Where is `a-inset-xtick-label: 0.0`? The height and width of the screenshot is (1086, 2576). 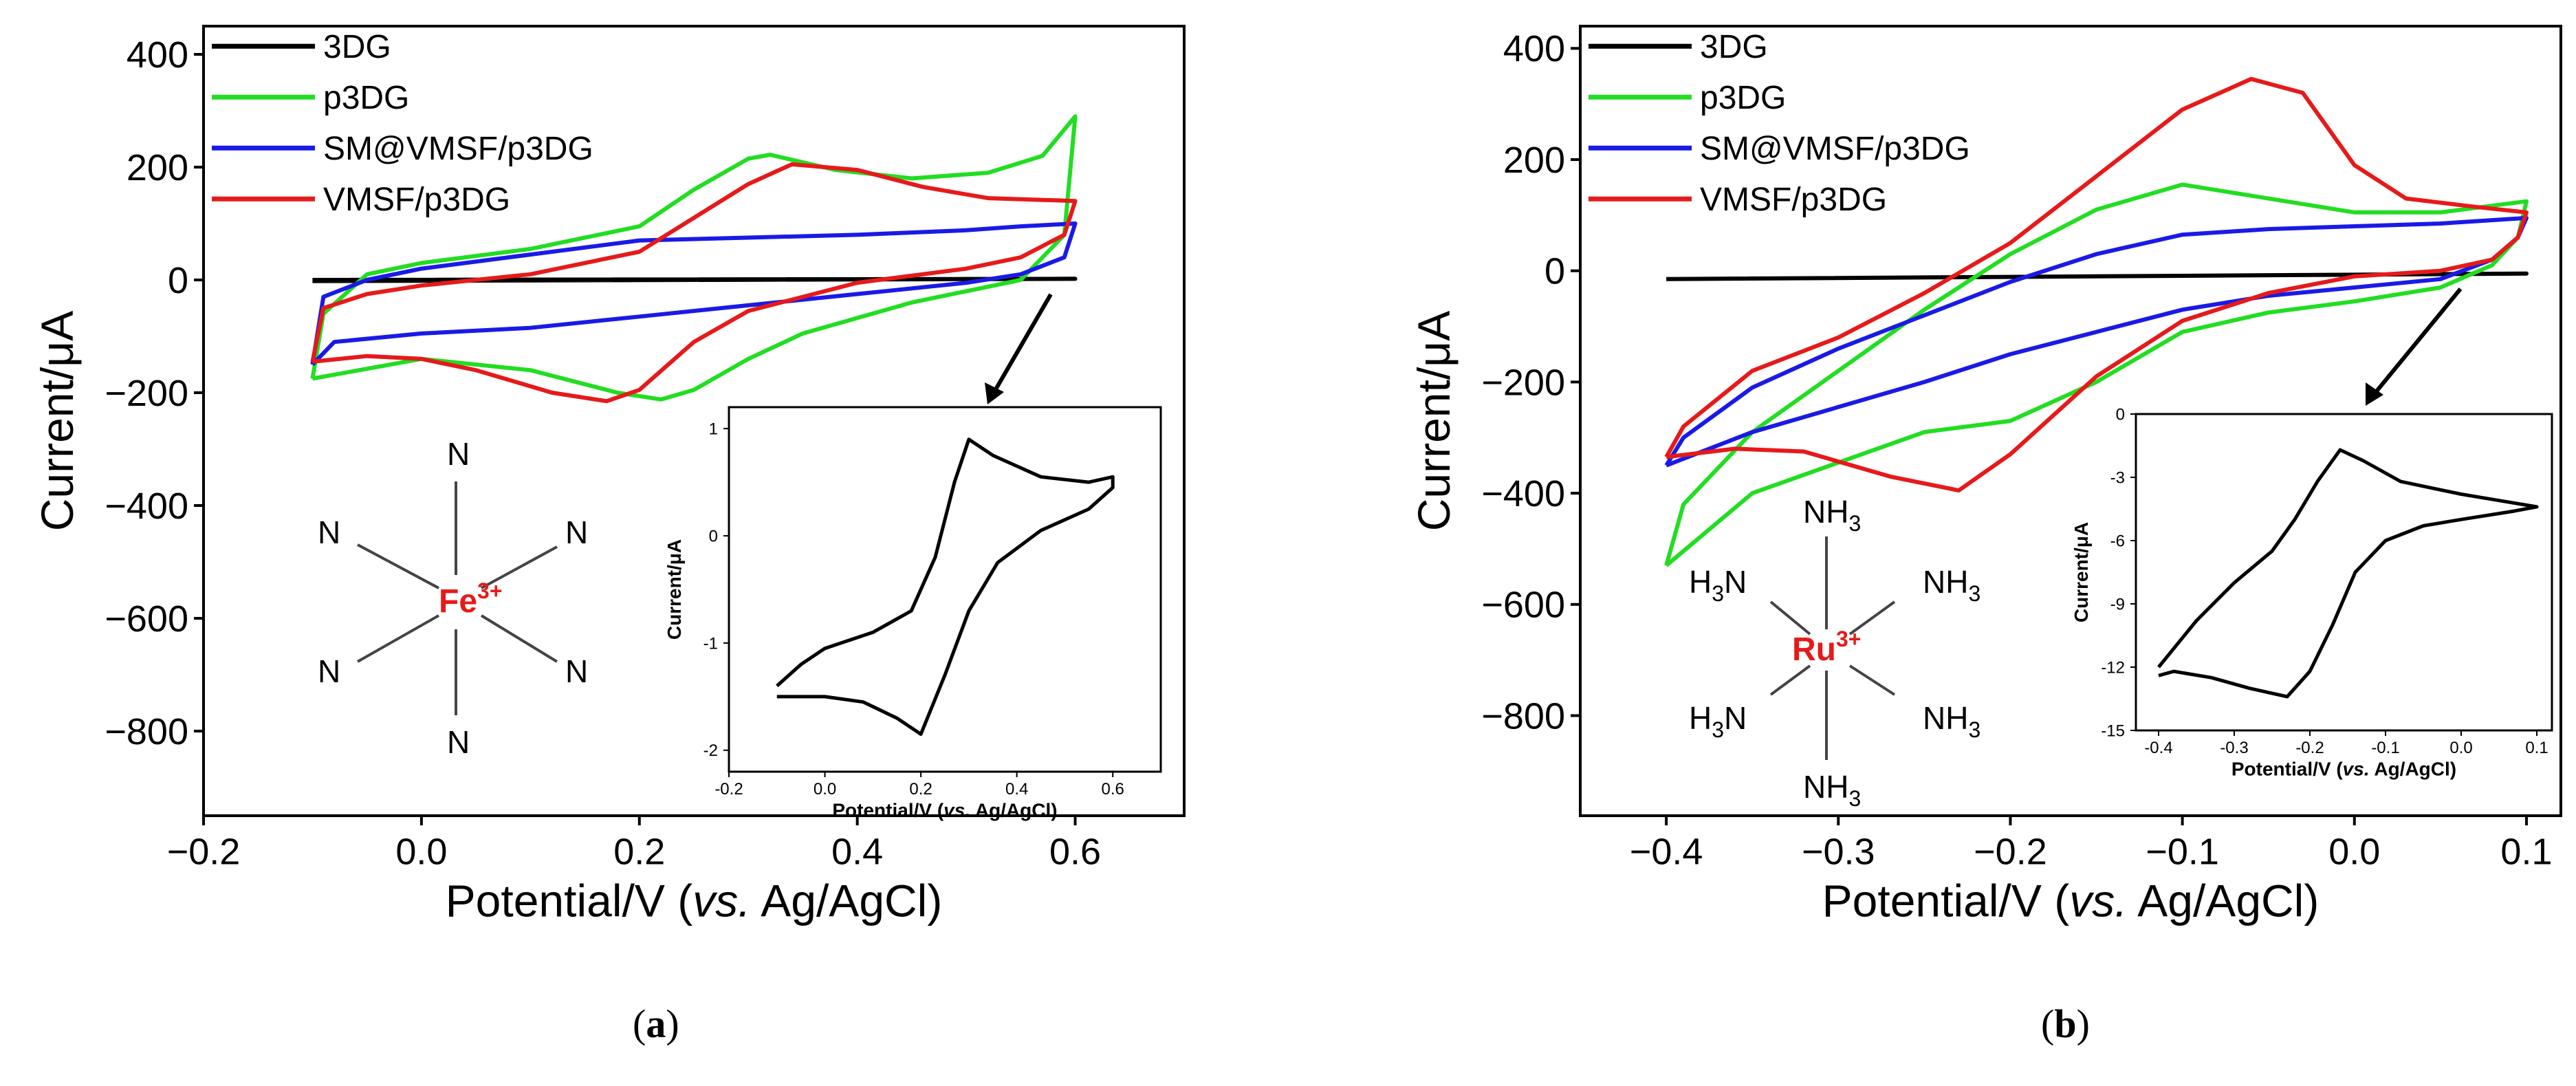
a-inset-xtick-label: 0.0 is located at coordinates (825, 789).